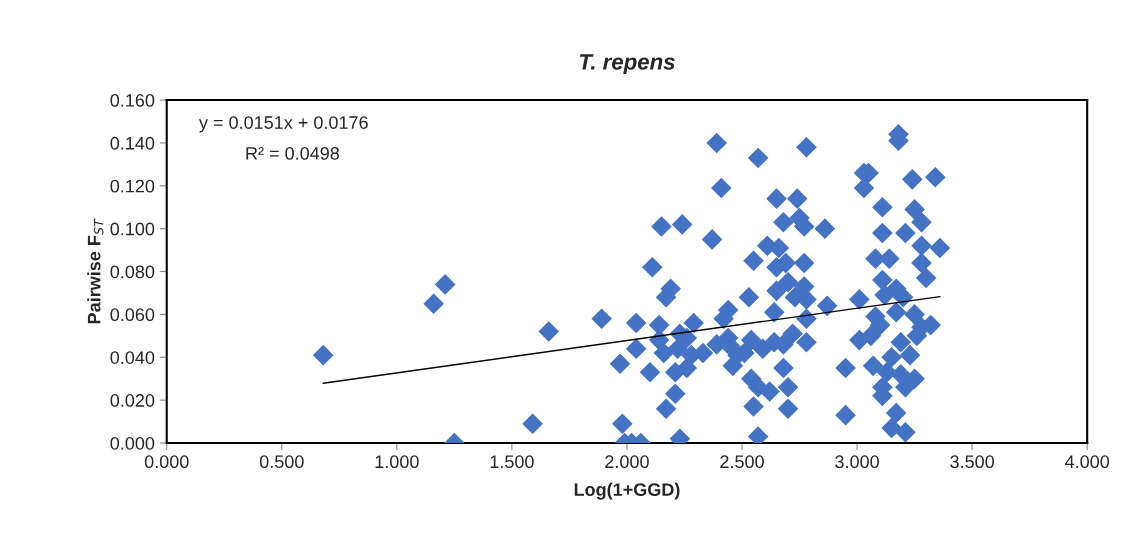 This screenshot has width=1142, height=559. Describe the element at coordinates (627, 491) in the screenshot. I see `x-axis-title: Log(1+GGD)` at that location.